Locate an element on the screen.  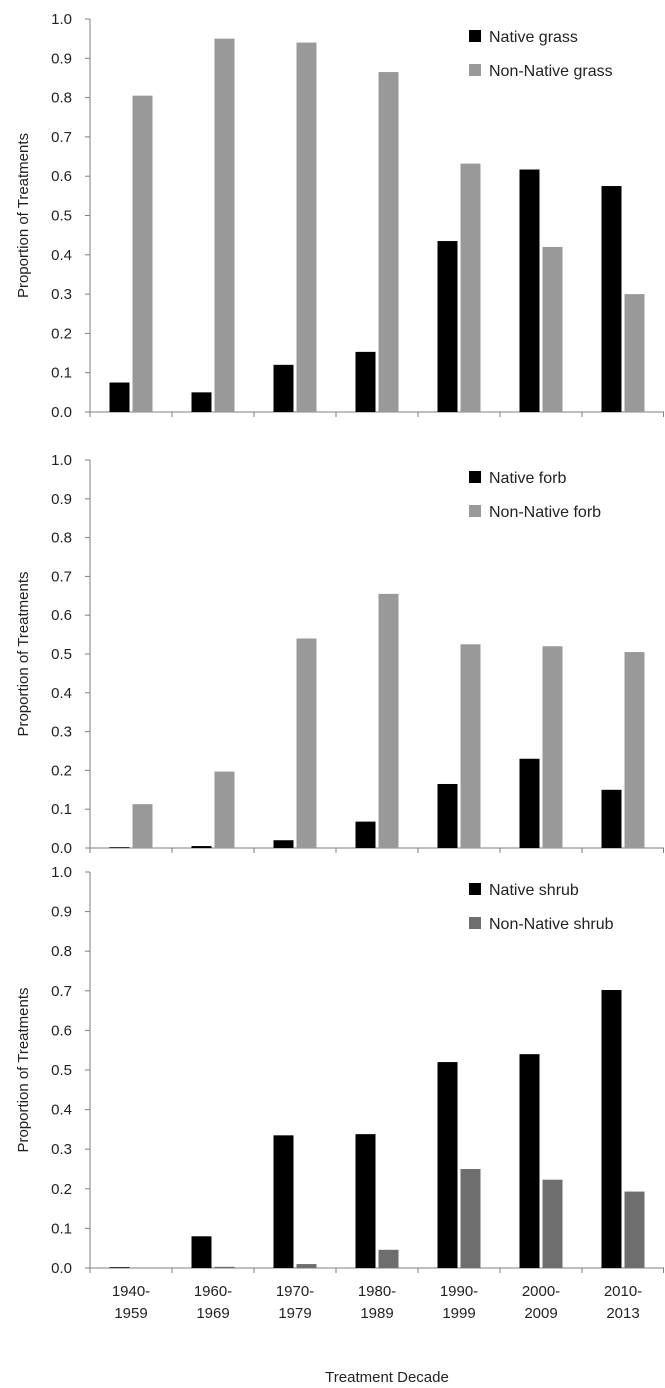
x-axis-label: Treatment Decade is located at coordinates (387, 1377).